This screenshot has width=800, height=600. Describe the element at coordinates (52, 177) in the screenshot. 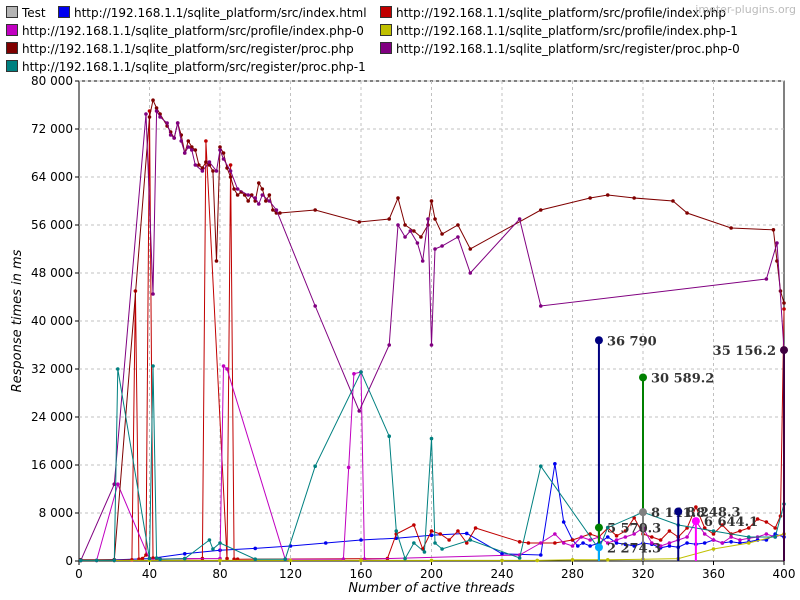

I see `y-tick-label: 64 000` at that location.